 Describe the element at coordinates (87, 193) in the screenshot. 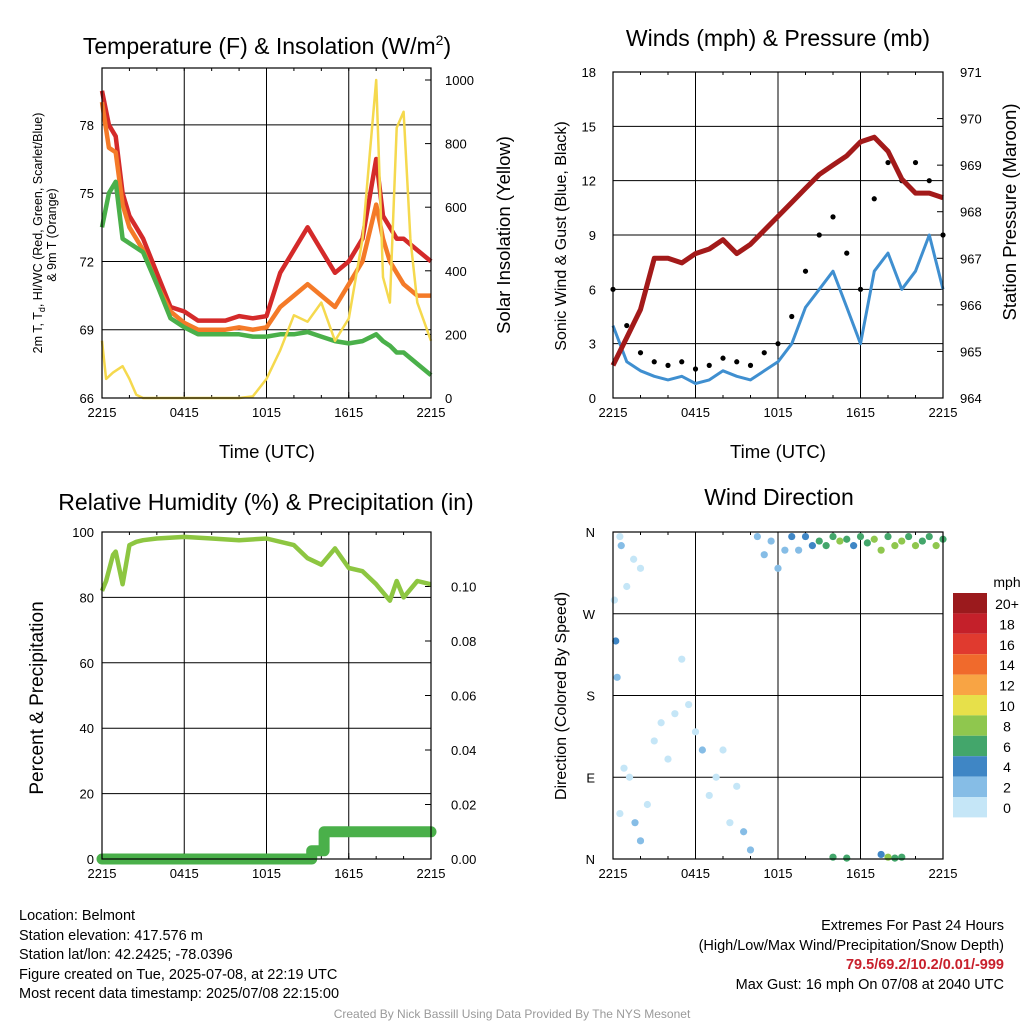

I see `y-tick-label: 75` at that location.